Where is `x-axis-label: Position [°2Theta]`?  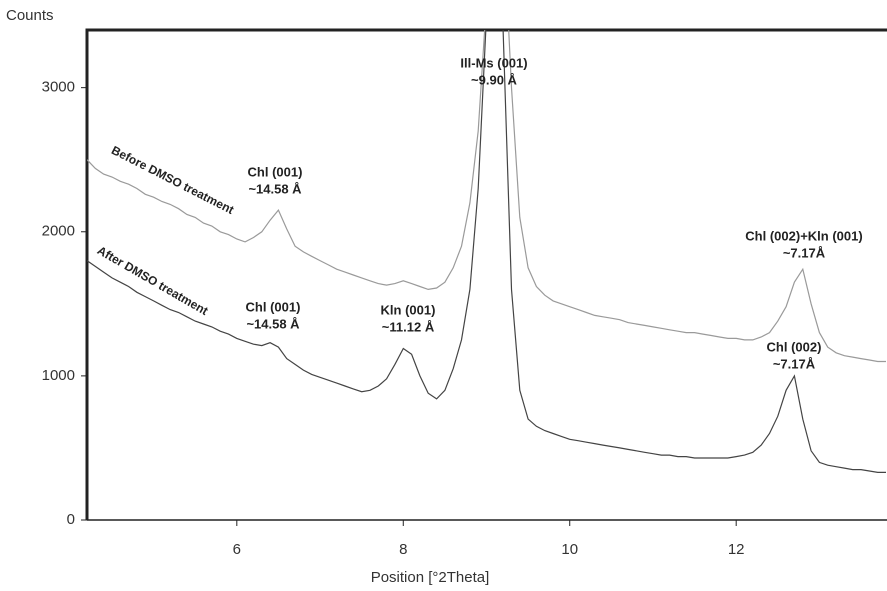 x-axis-label: Position [°2Theta] is located at coordinates (430, 577).